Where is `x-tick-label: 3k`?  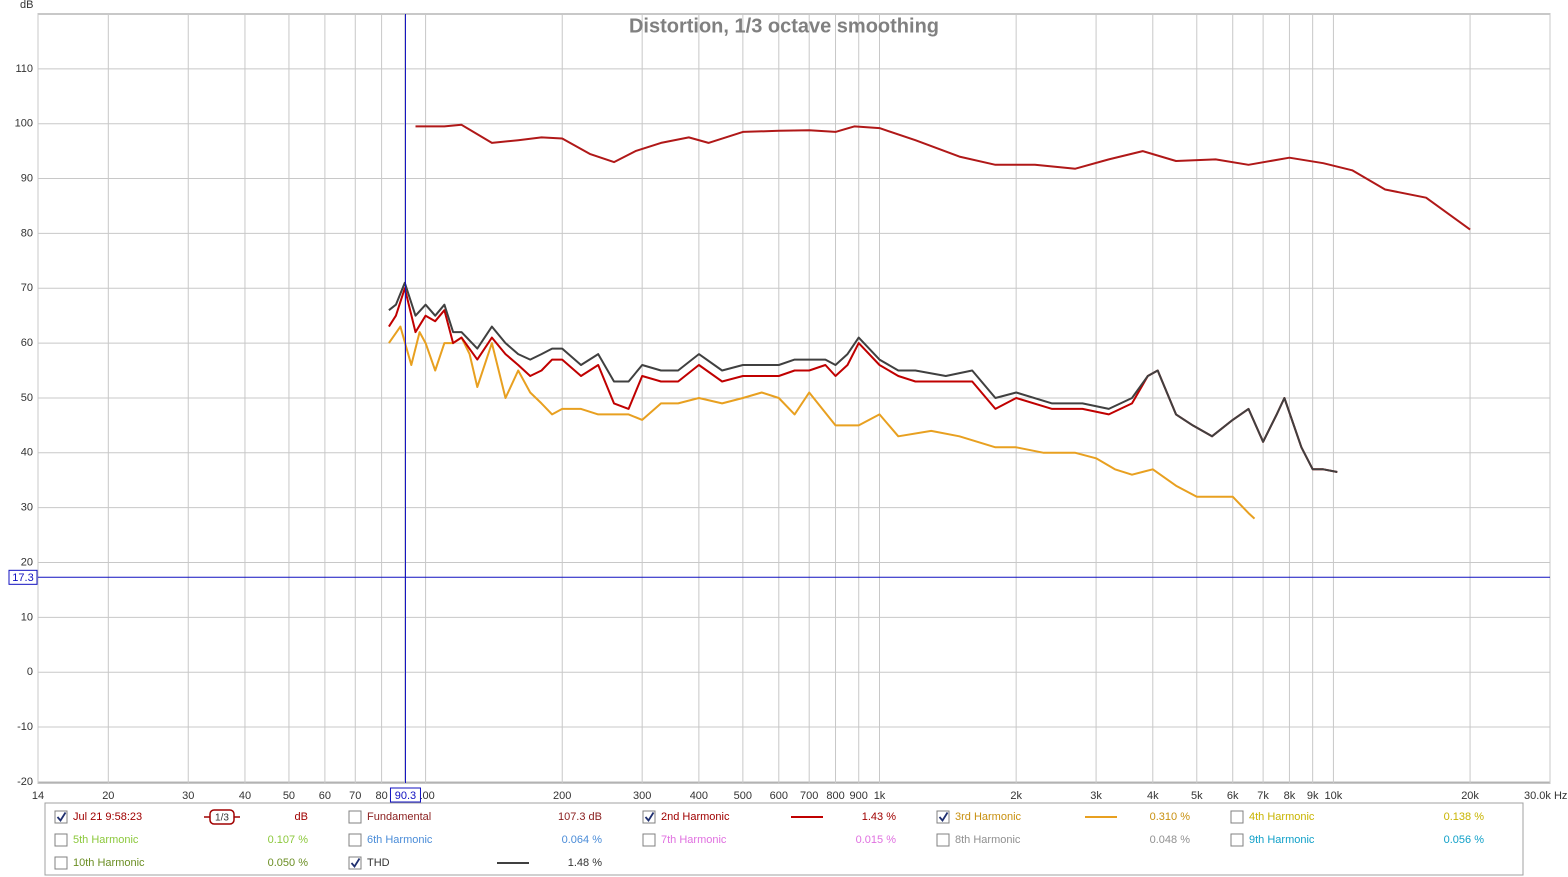
x-tick-label: 3k is located at coordinates (1096, 796).